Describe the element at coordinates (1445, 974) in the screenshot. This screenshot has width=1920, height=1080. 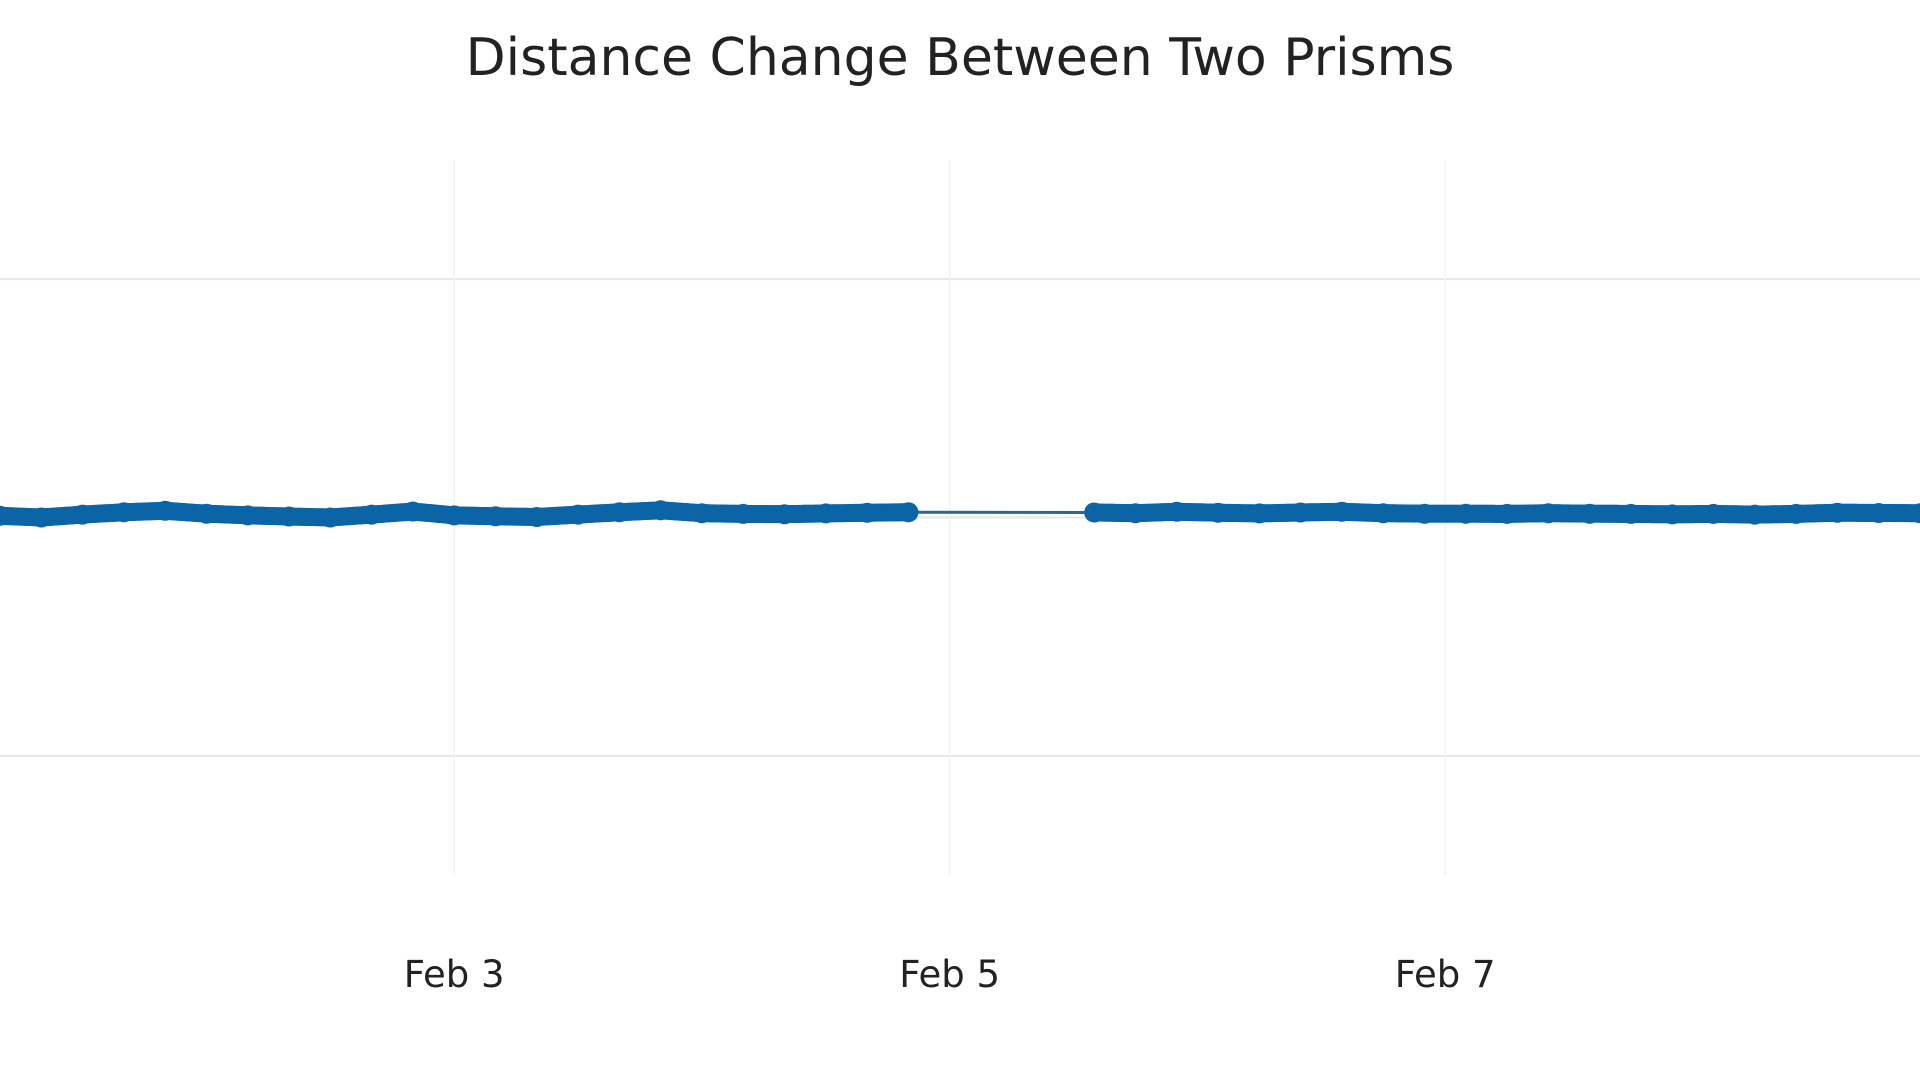
I see `x-tick-label: Feb 7` at that location.